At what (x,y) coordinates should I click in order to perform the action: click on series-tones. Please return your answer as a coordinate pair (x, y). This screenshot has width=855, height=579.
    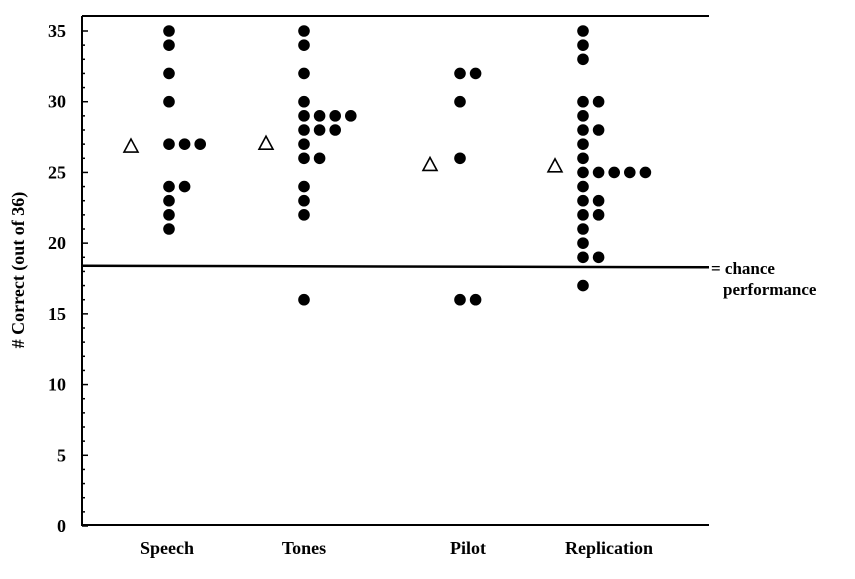
    Looking at the image, I should click on (307, 165).